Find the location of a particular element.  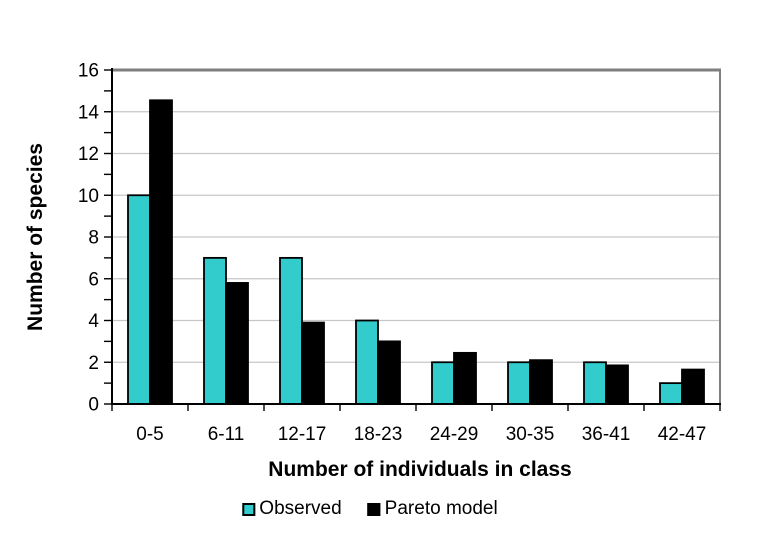

y-tick-label: 16 is located at coordinates (88, 71).